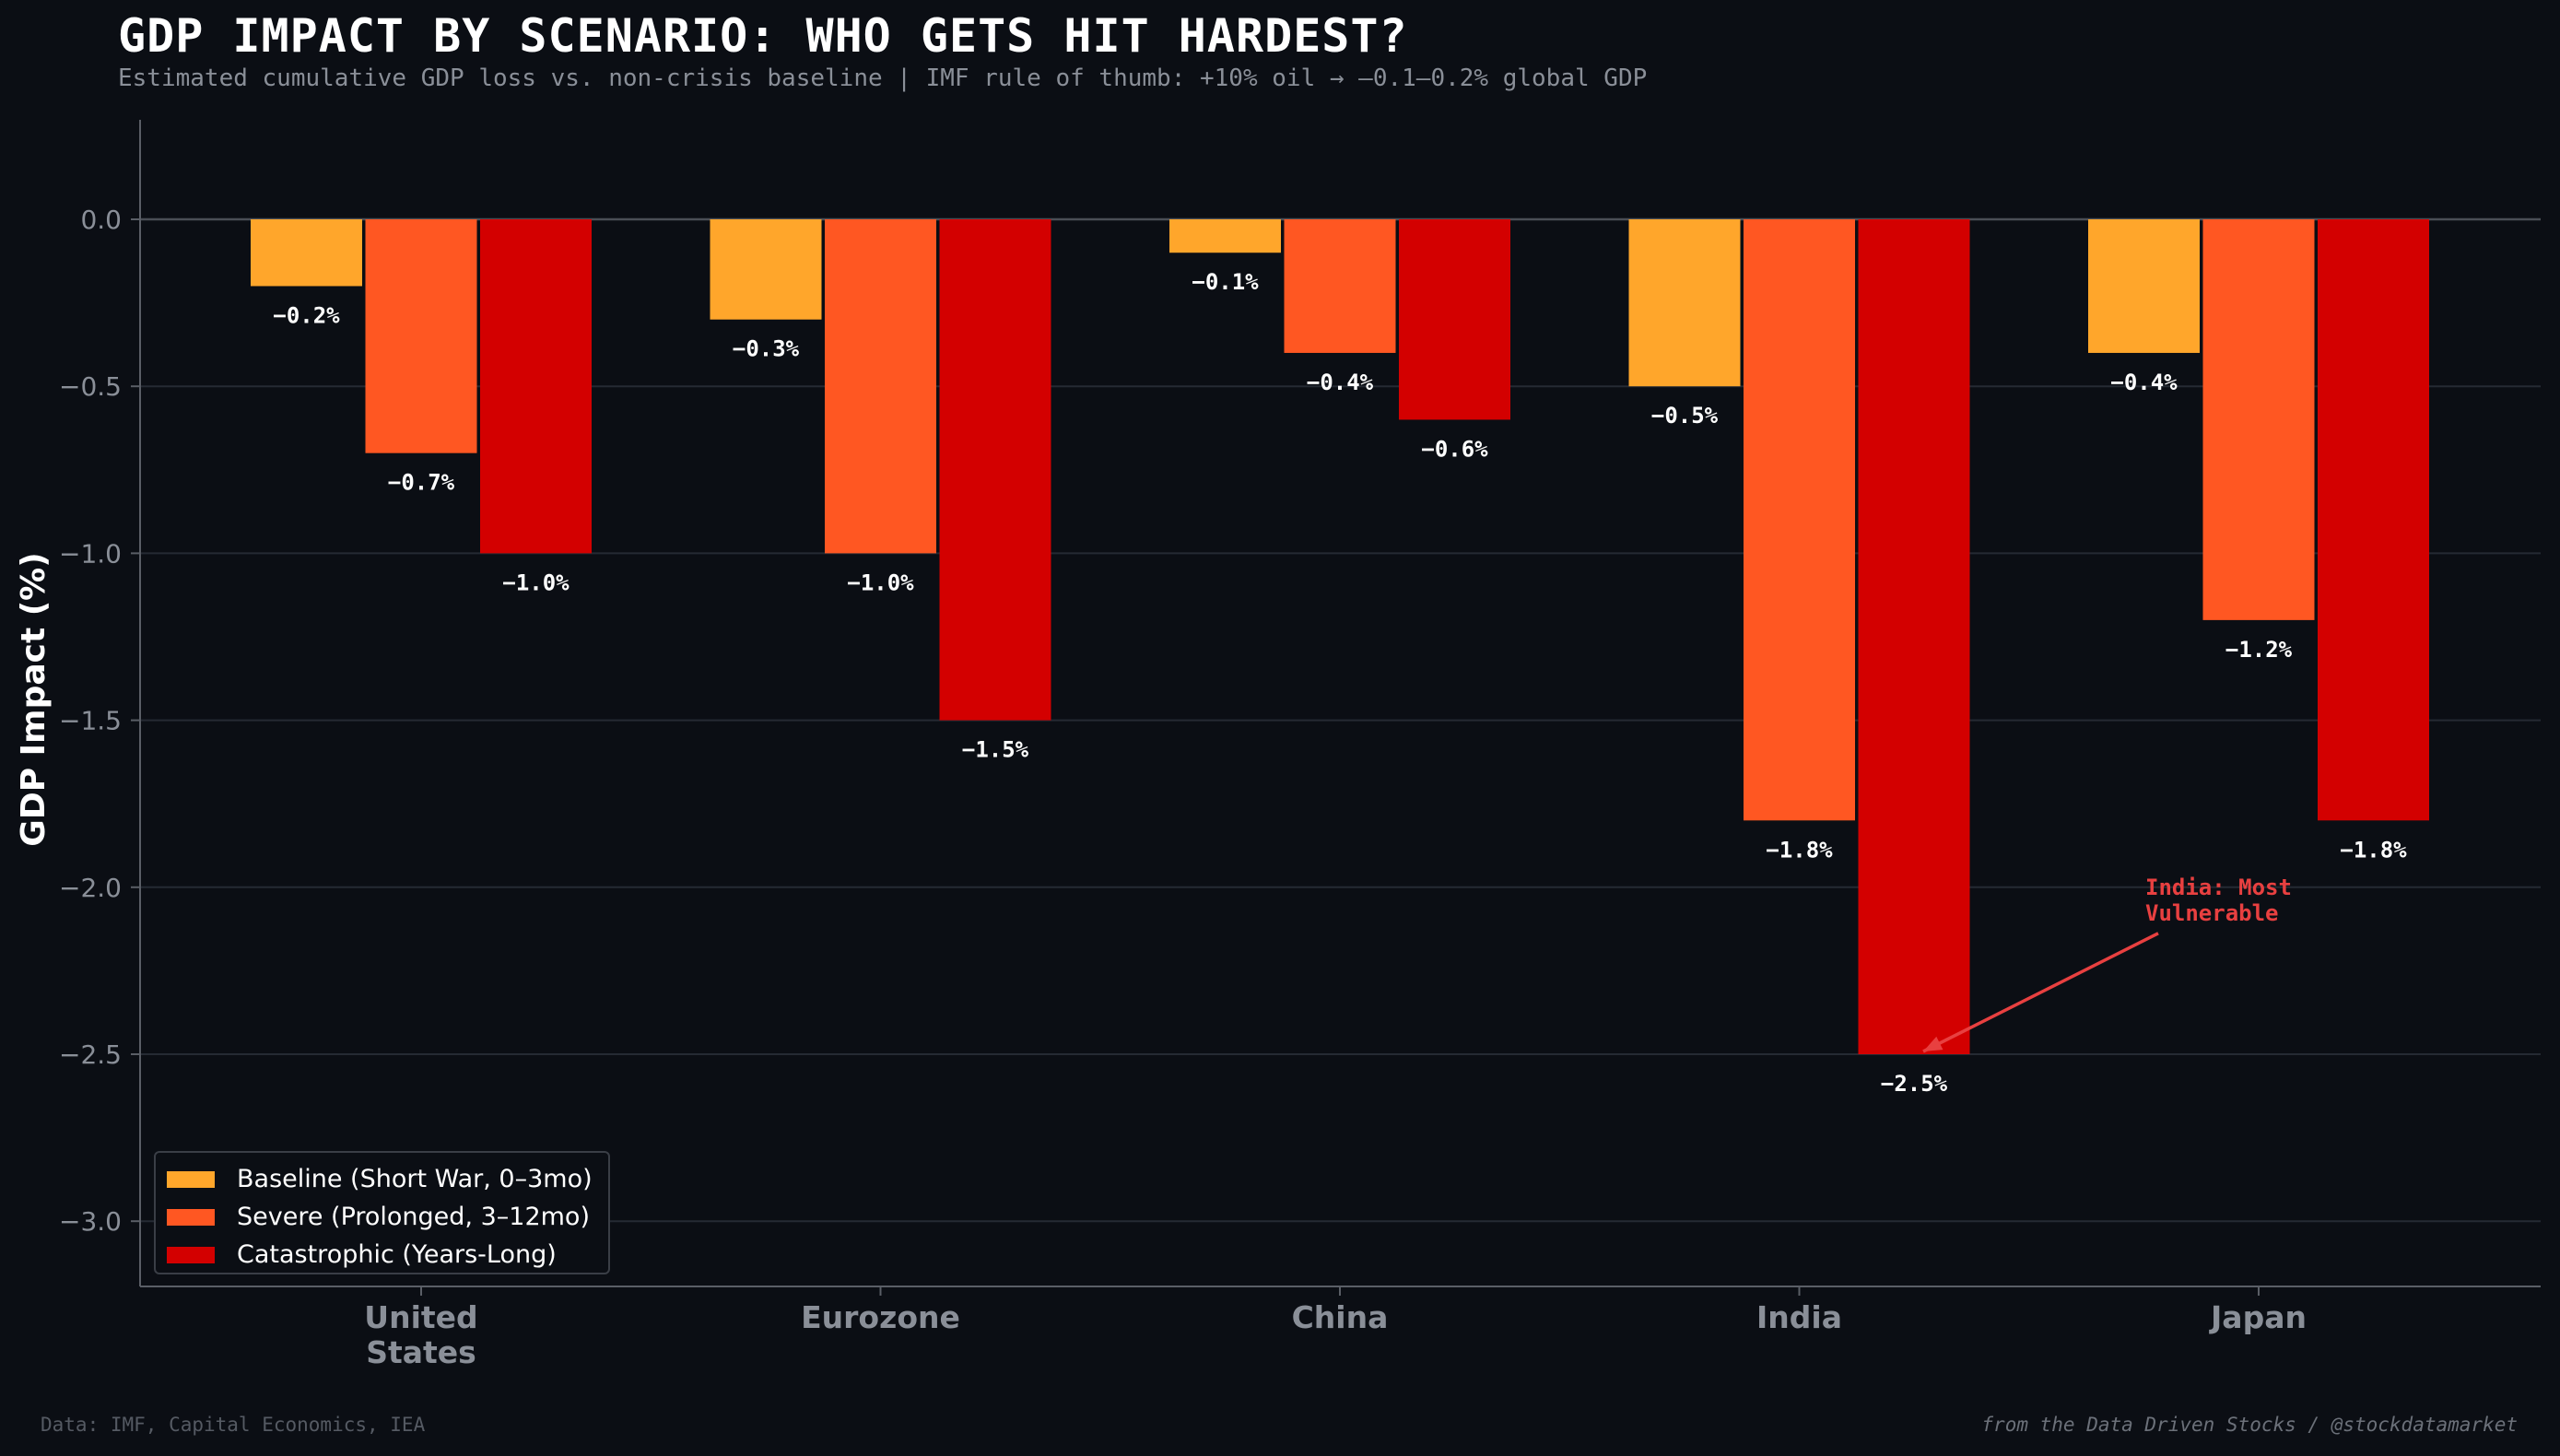 The width and height of the screenshot is (2560, 1456). I want to click on legend-swatch-severe, so click(191, 1217).